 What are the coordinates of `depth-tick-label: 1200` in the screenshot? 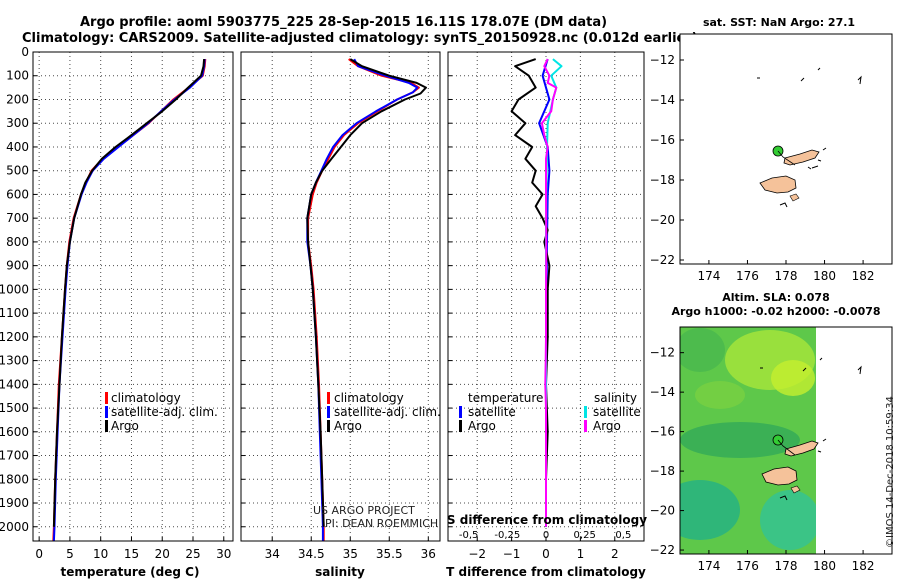 It's located at (14, 337).